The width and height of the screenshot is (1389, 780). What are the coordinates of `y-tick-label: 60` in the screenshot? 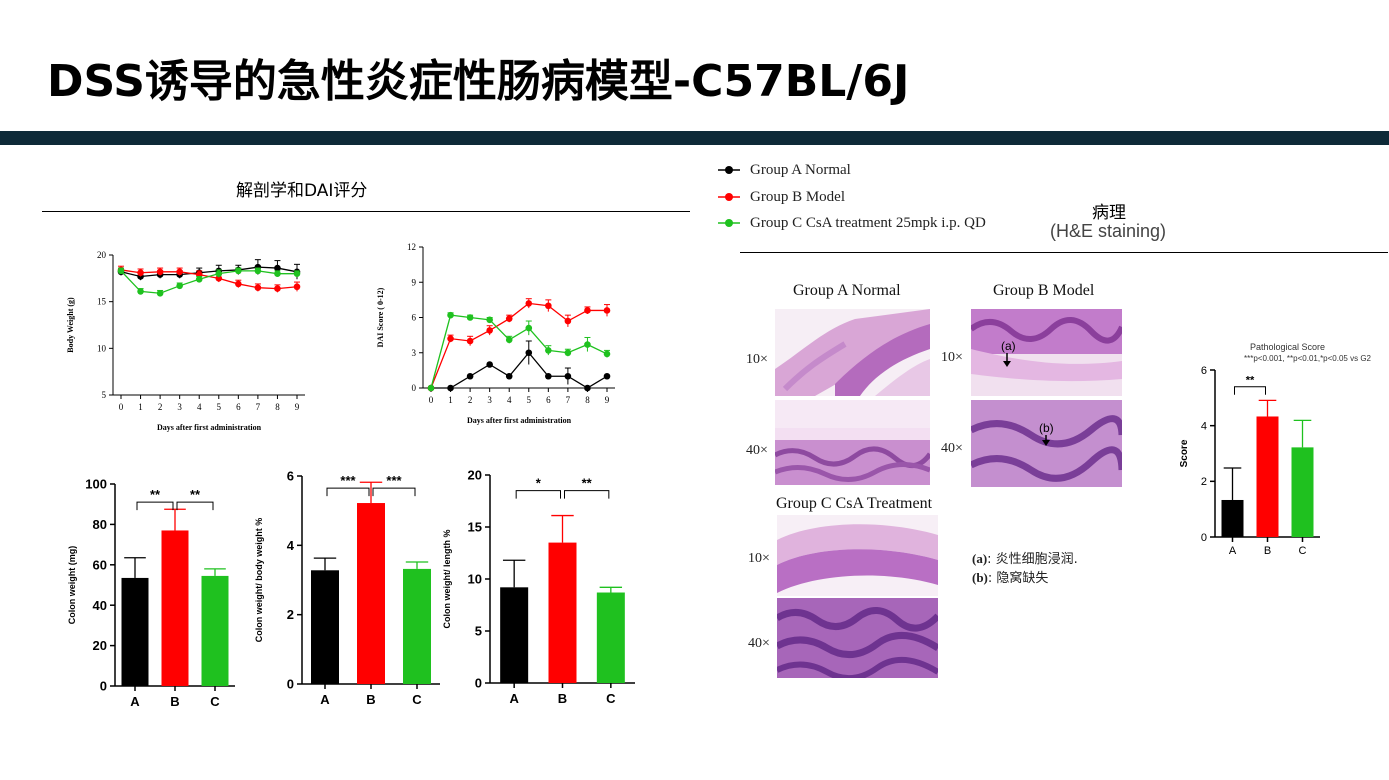 It's located at (100, 564).